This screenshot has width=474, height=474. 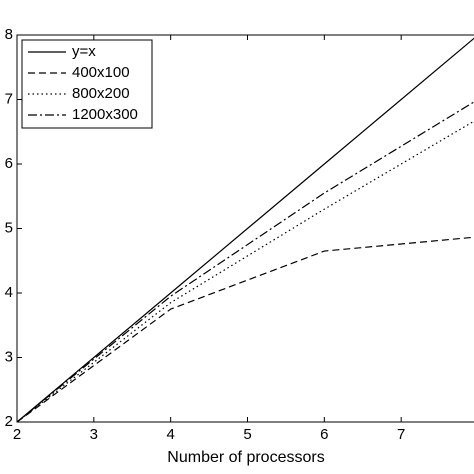 What do you see at coordinates (94, 434) in the screenshot?
I see `x-tick-label: 3` at bounding box center [94, 434].